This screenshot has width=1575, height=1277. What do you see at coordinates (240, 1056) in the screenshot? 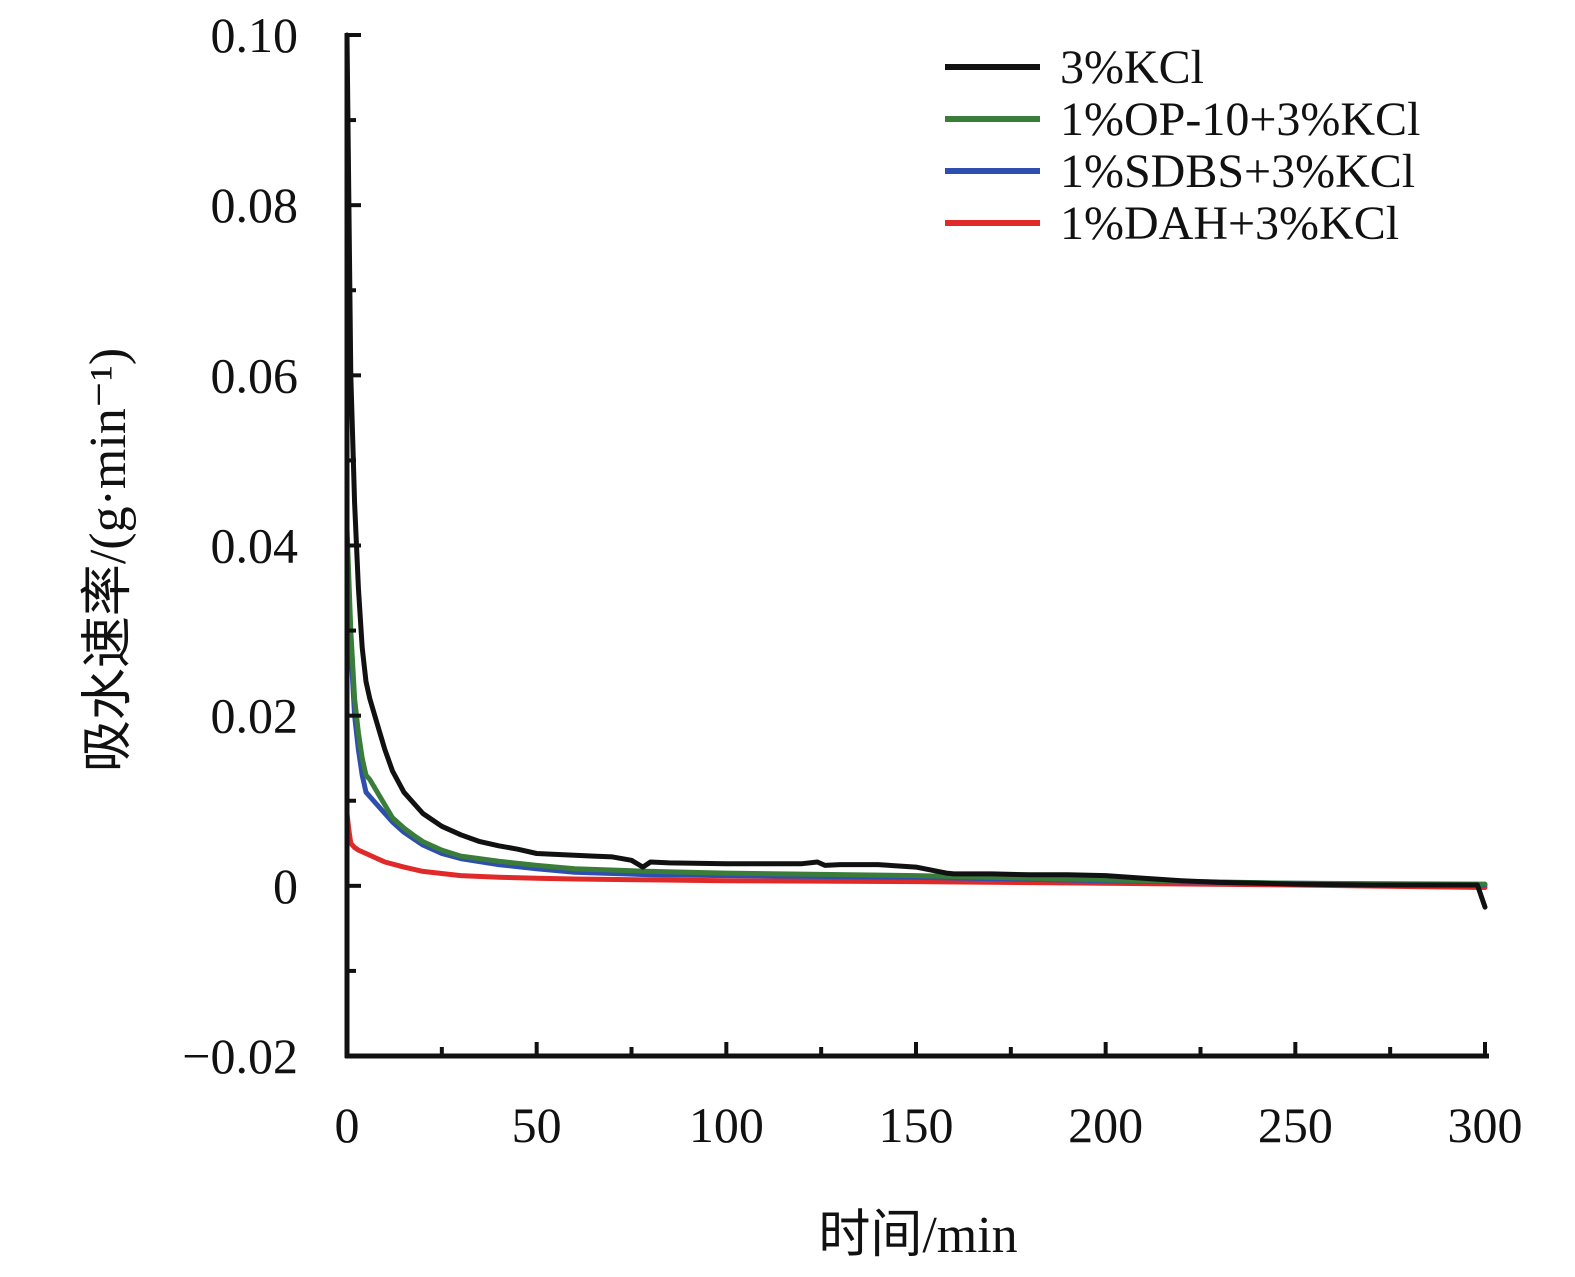
I see `y-tick-label: −0.02` at bounding box center [240, 1056].